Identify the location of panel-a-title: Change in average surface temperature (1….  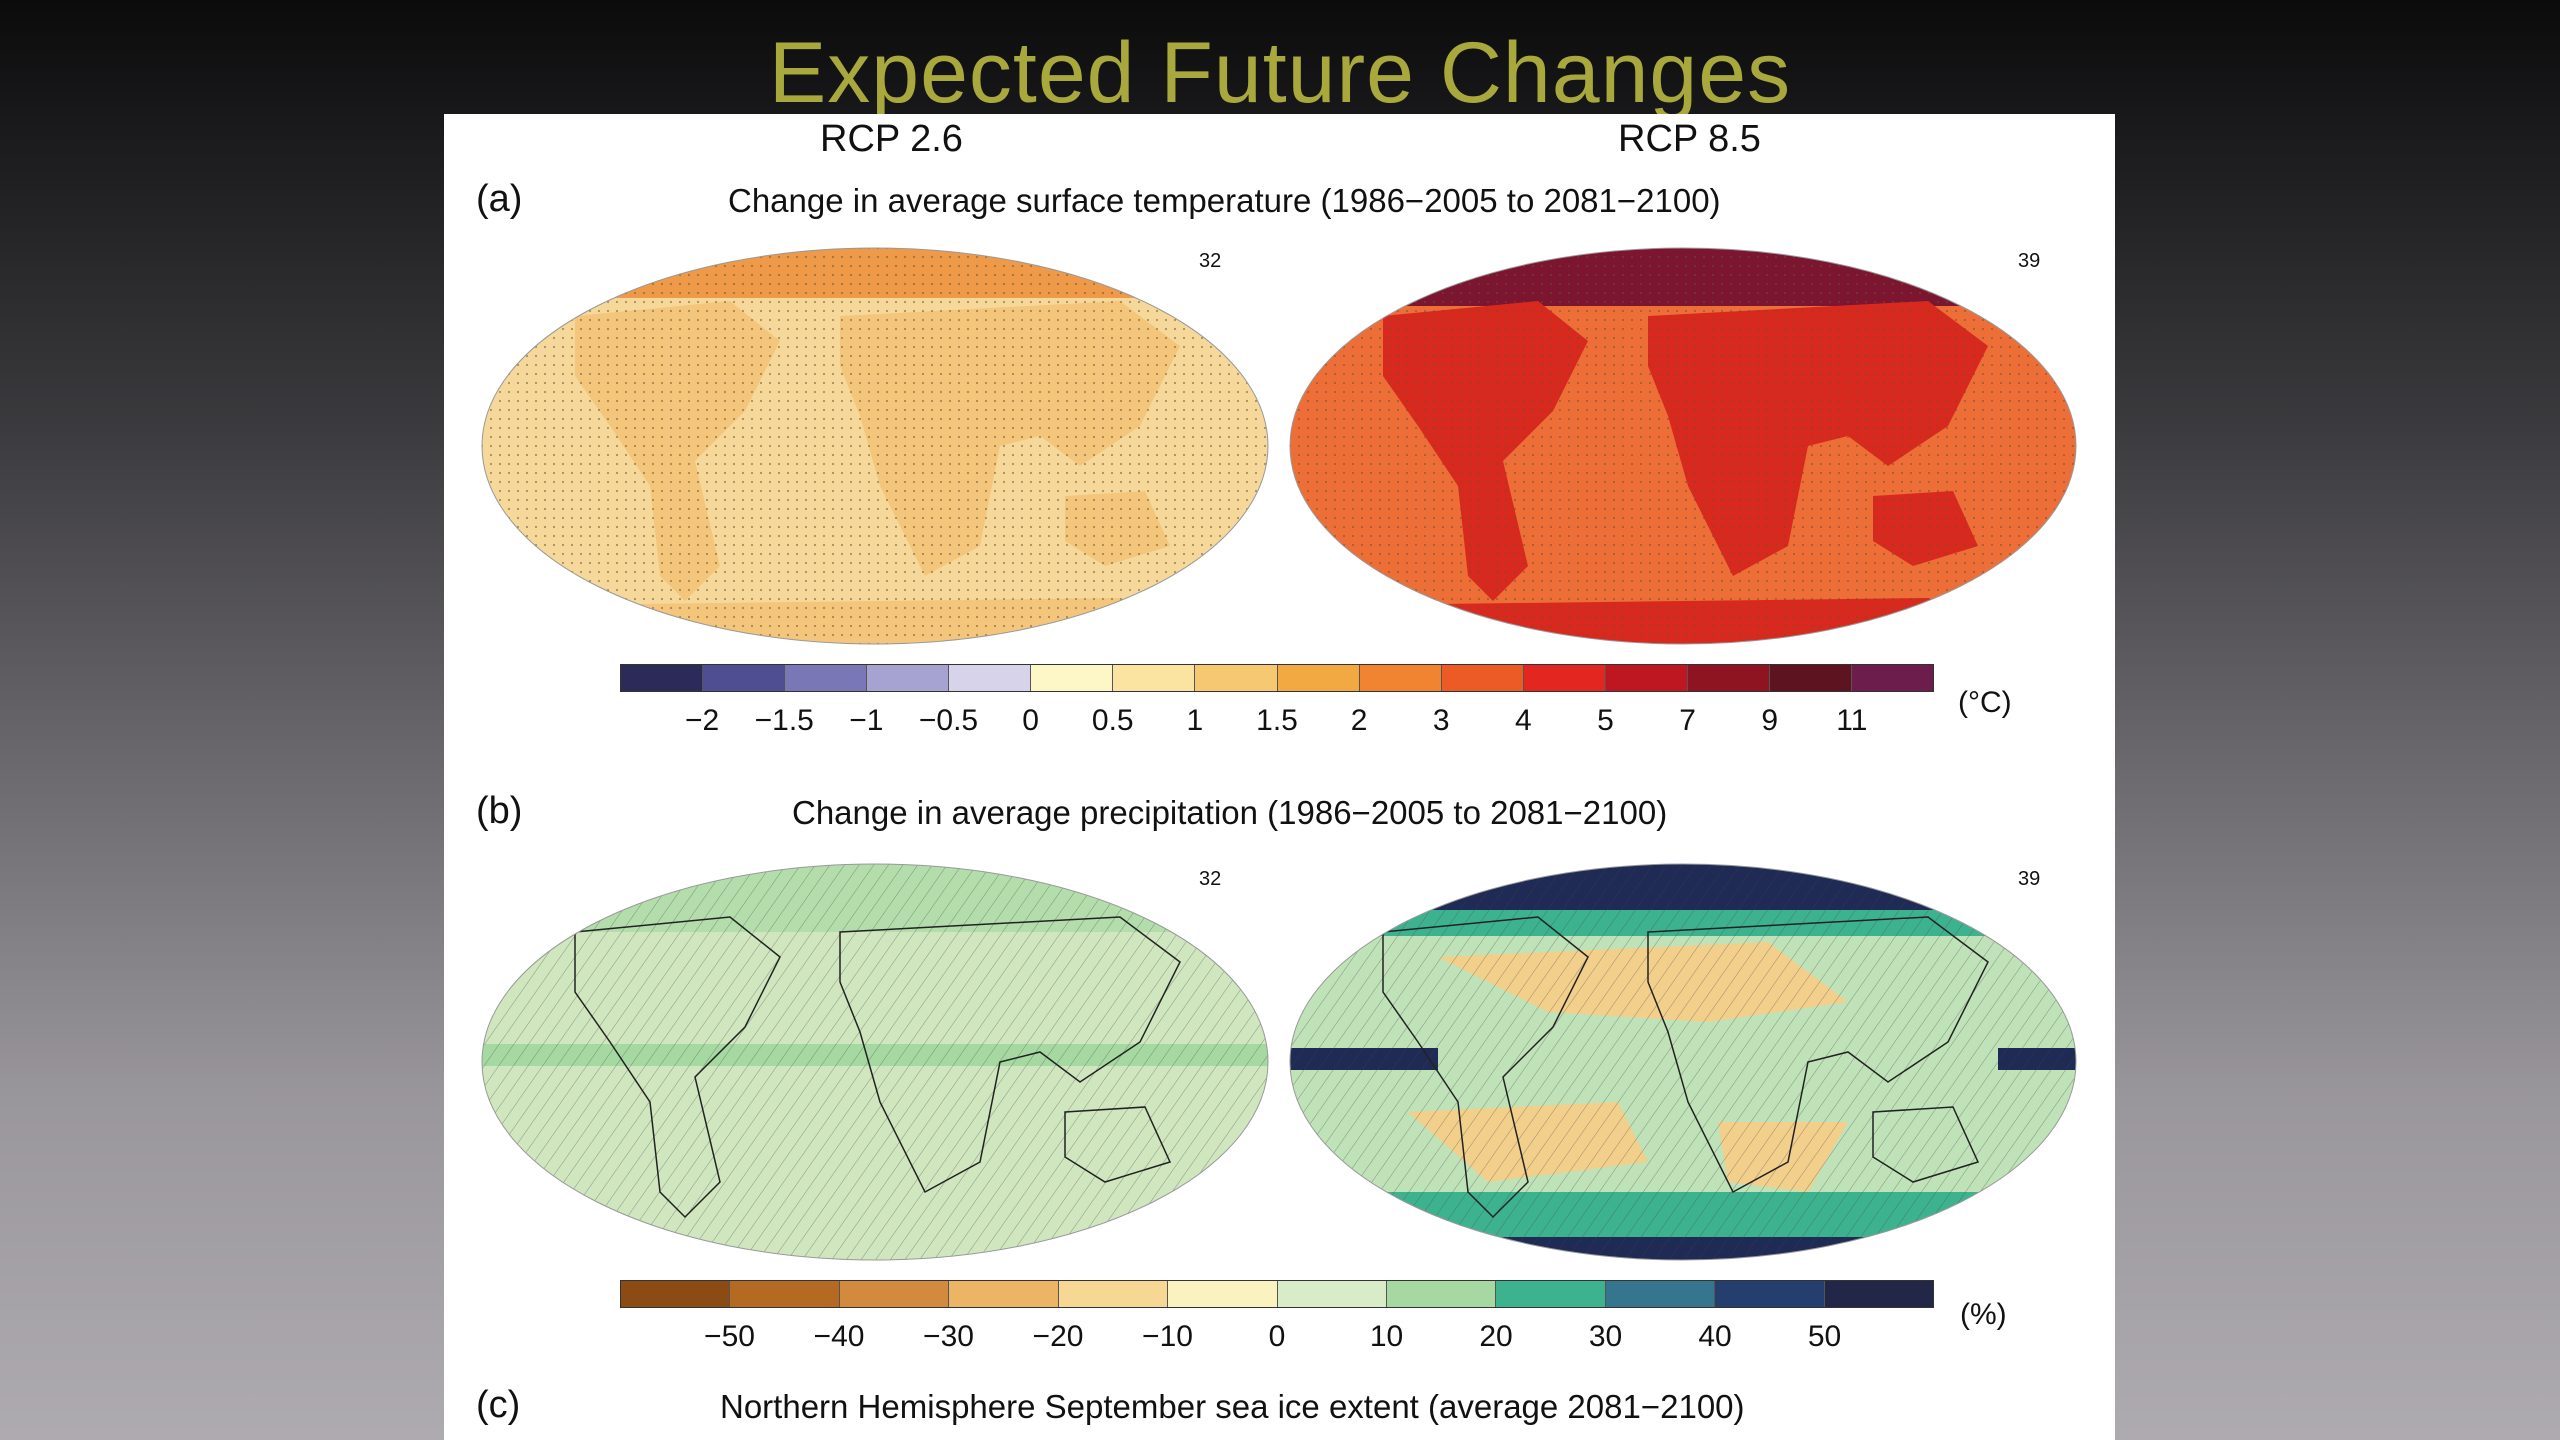
(1224, 200).